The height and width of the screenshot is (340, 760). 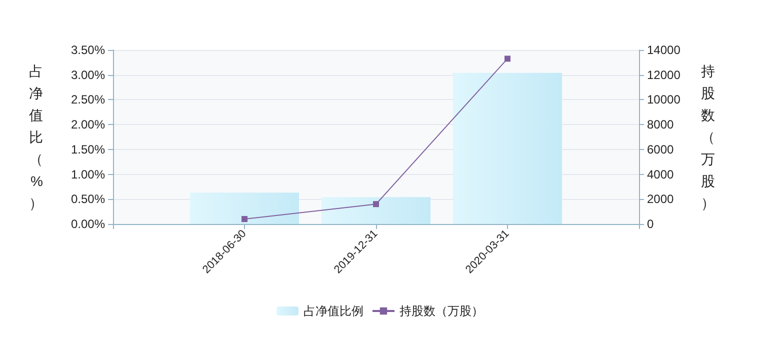 What do you see at coordinates (660, 199) in the screenshot?
I see `y2-tick-label: 2000` at bounding box center [660, 199].